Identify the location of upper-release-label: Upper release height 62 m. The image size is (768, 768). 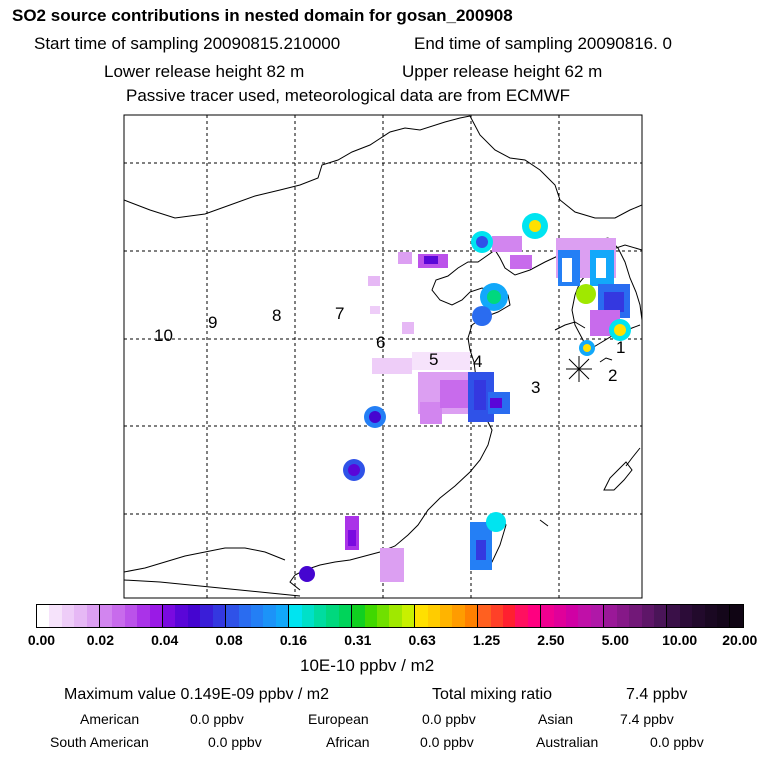
(502, 71).